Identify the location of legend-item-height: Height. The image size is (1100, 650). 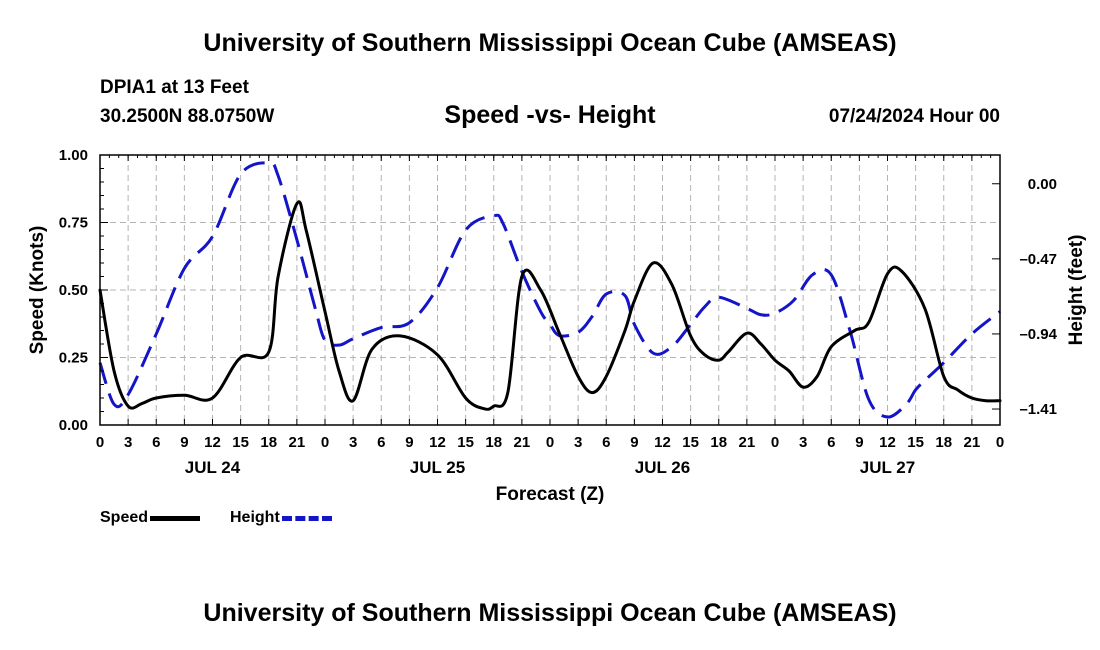
(281, 518).